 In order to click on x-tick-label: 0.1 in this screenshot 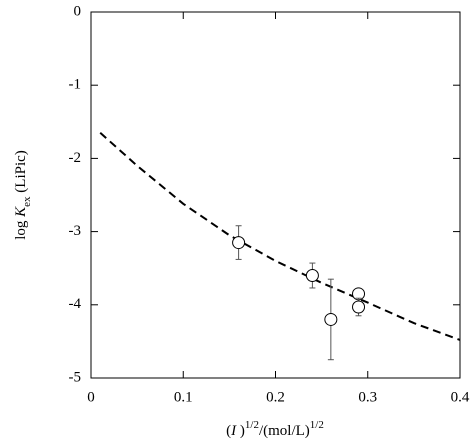, I will do `click(183, 397)`.